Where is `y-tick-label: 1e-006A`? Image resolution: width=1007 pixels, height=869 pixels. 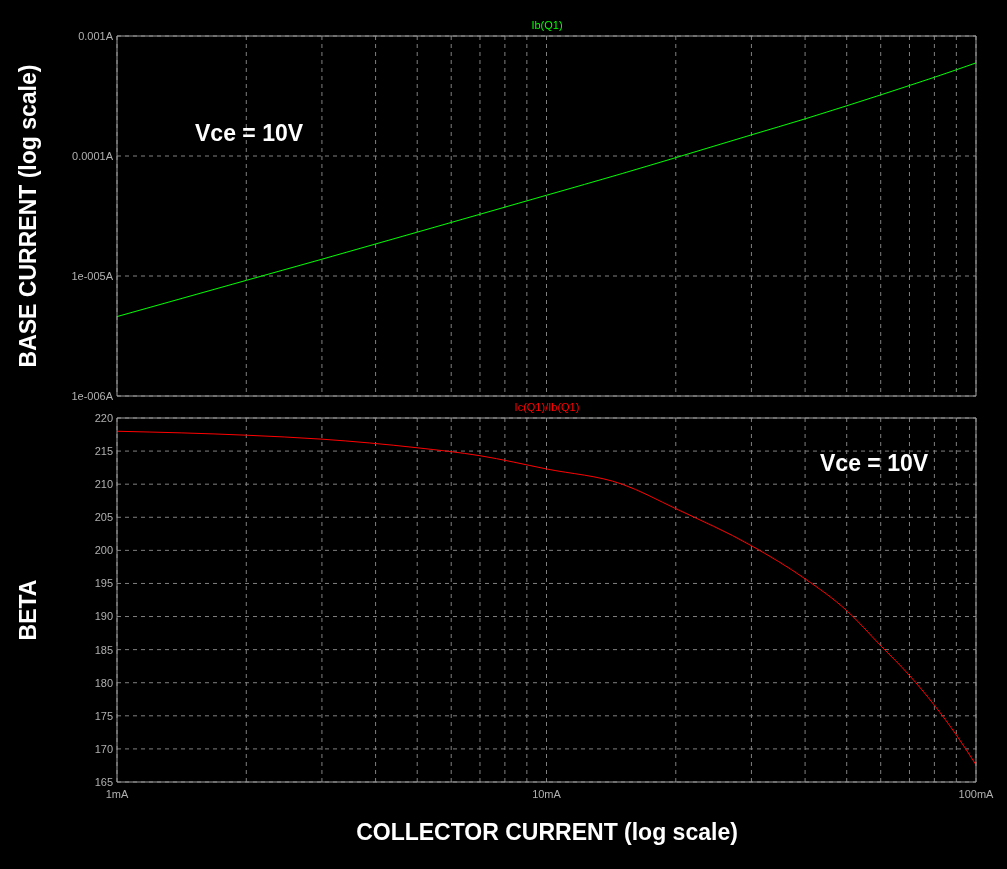
y-tick-label: 1e-006A is located at coordinates (92, 395).